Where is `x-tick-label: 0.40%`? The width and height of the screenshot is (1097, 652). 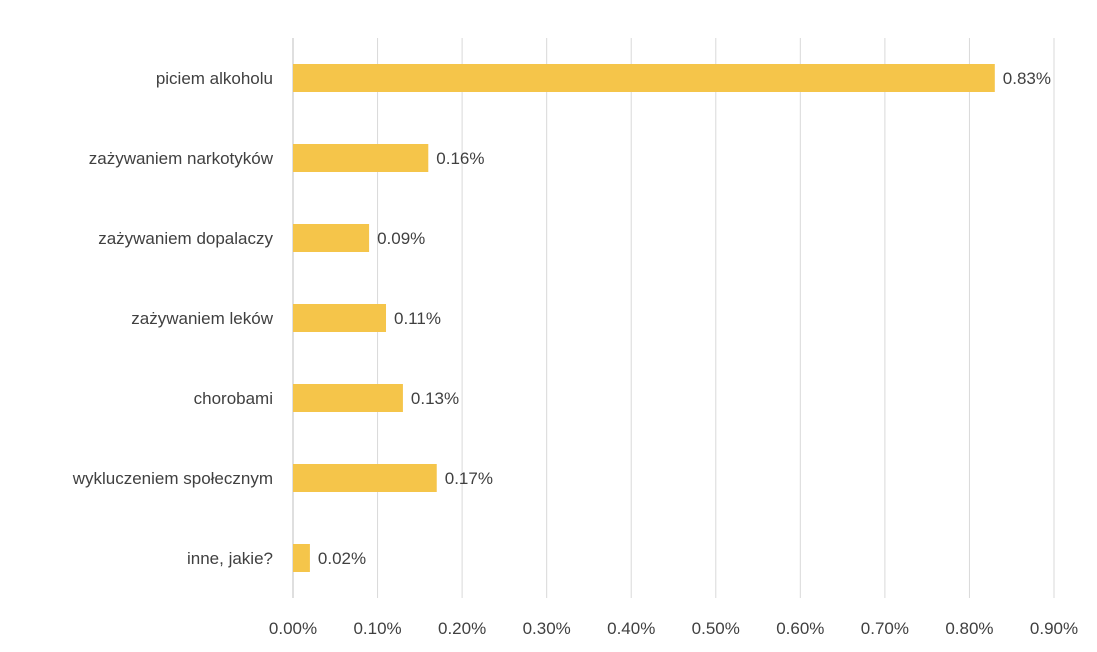 x-tick-label: 0.40% is located at coordinates (631, 628).